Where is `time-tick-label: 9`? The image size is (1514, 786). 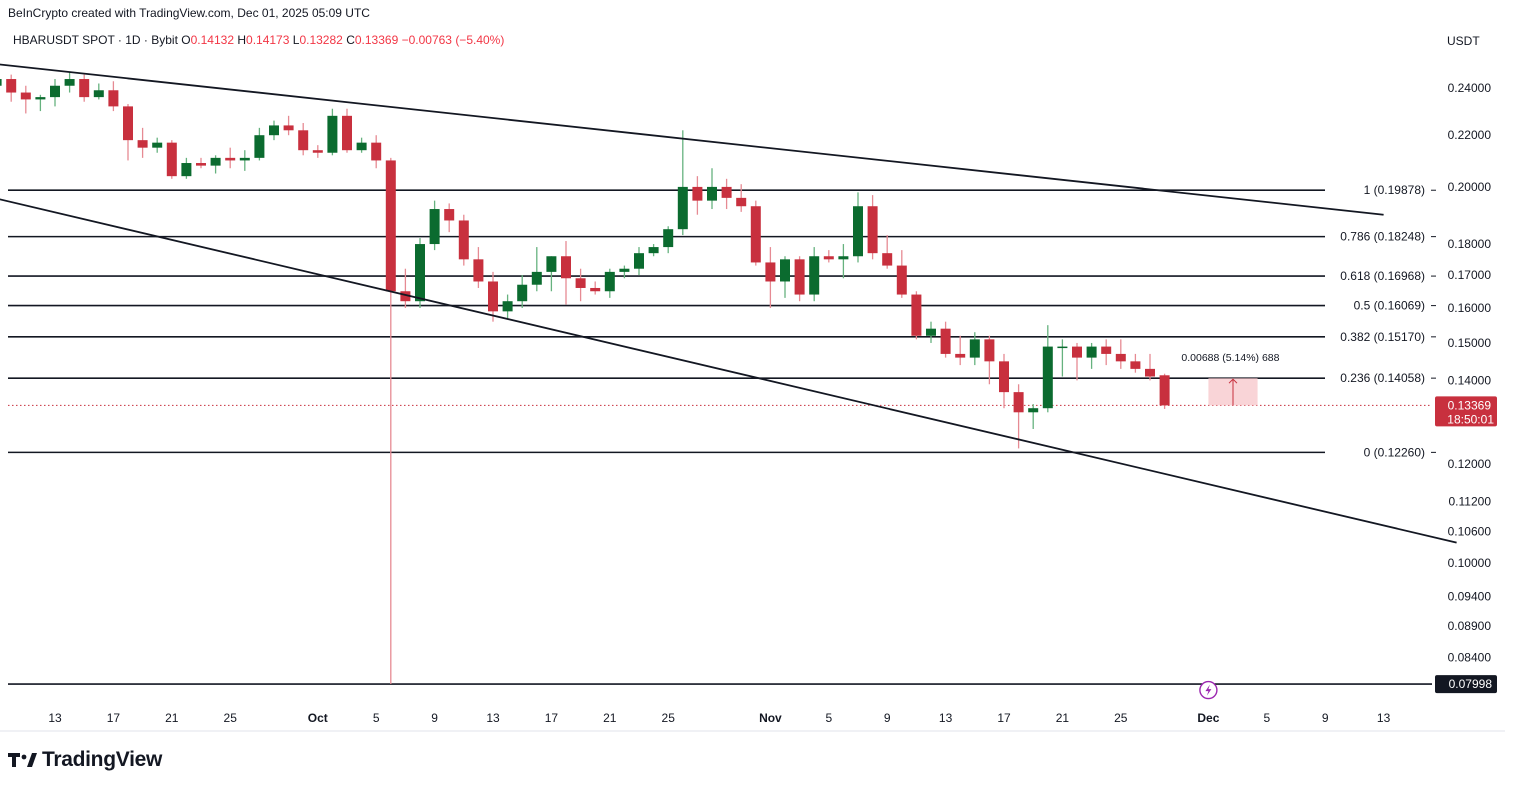
time-tick-label: 9 is located at coordinates (887, 718).